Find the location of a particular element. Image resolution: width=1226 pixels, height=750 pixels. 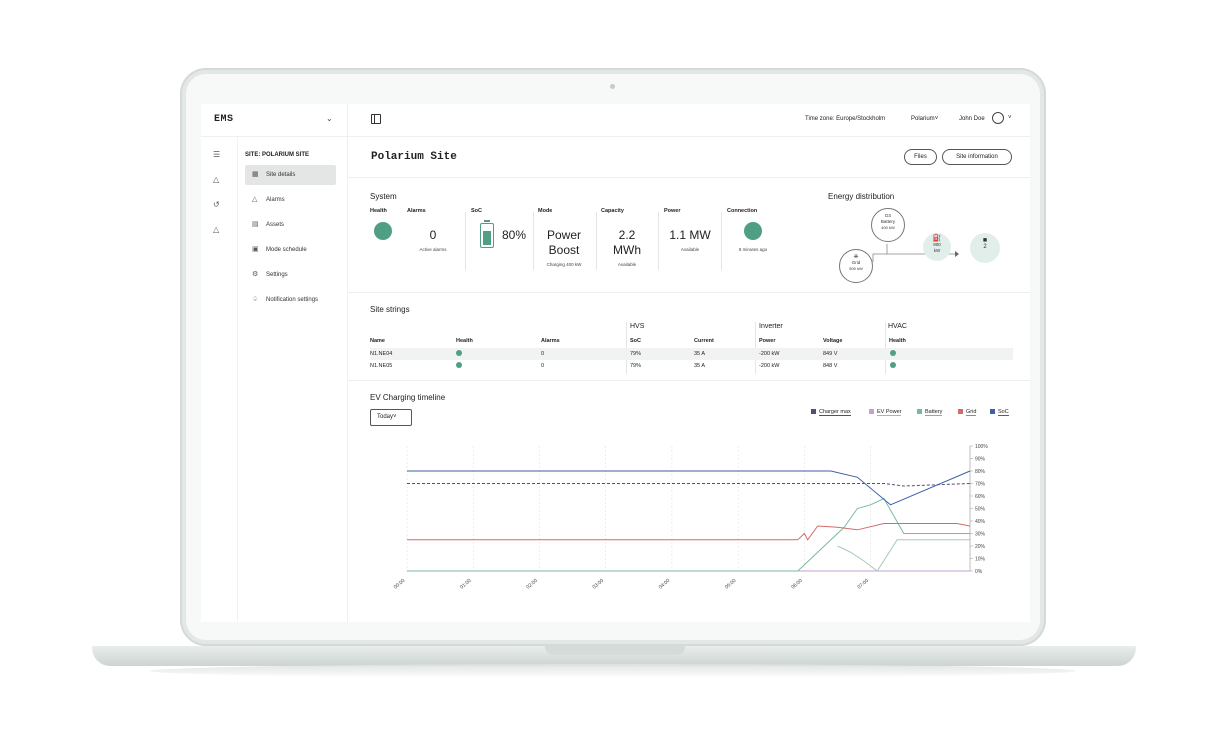

charger-node-value: 900 is located at coordinates (937, 244).